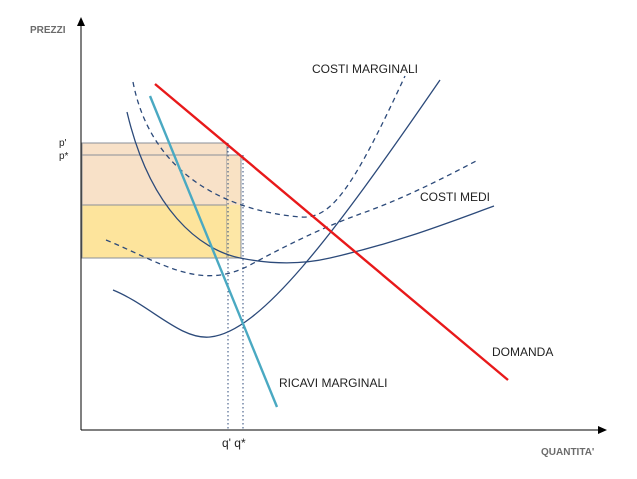 This screenshot has height=479, width=637. I want to click on profit-area-right-strip-top, so click(234, 180).